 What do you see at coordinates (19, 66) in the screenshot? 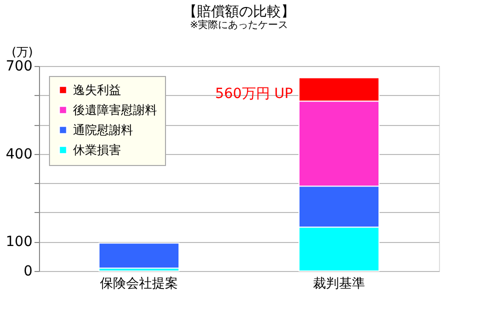
I see `y-tick-label: 700` at bounding box center [19, 66].